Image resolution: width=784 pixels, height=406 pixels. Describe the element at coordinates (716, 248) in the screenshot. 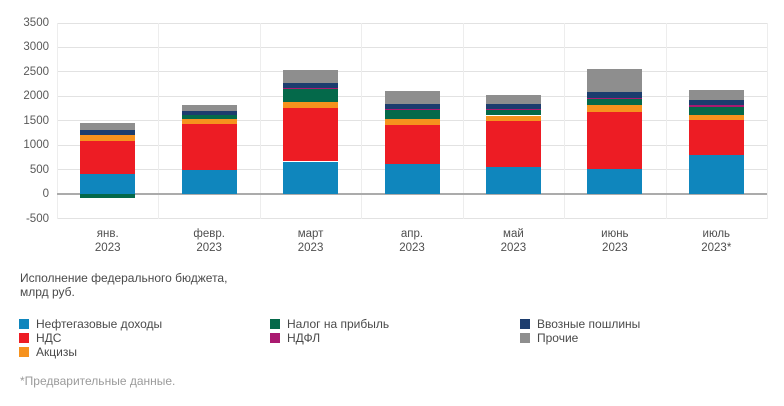

I see `x-tick-year: 2023*` at that location.